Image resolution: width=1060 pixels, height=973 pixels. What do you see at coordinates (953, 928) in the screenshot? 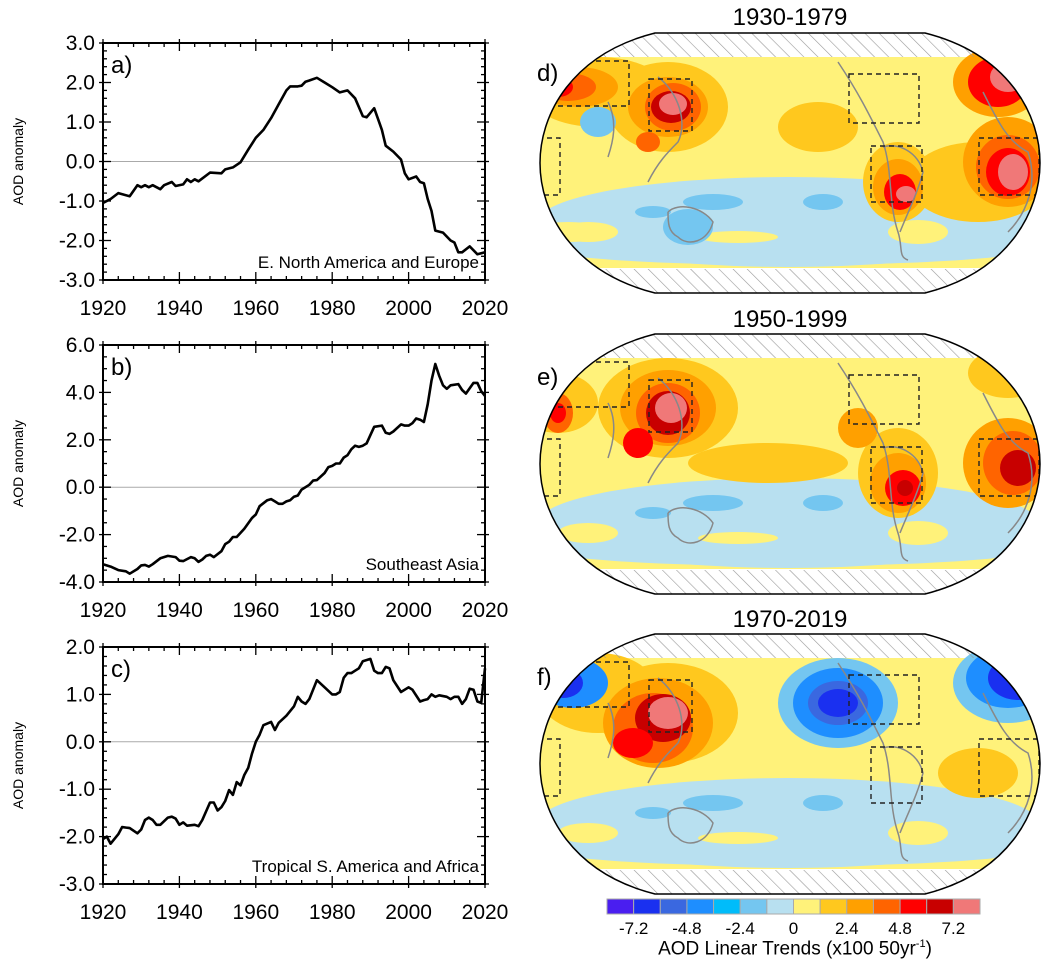
I see `colorbar-tick-label: 7.2` at bounding box center [953, 928].